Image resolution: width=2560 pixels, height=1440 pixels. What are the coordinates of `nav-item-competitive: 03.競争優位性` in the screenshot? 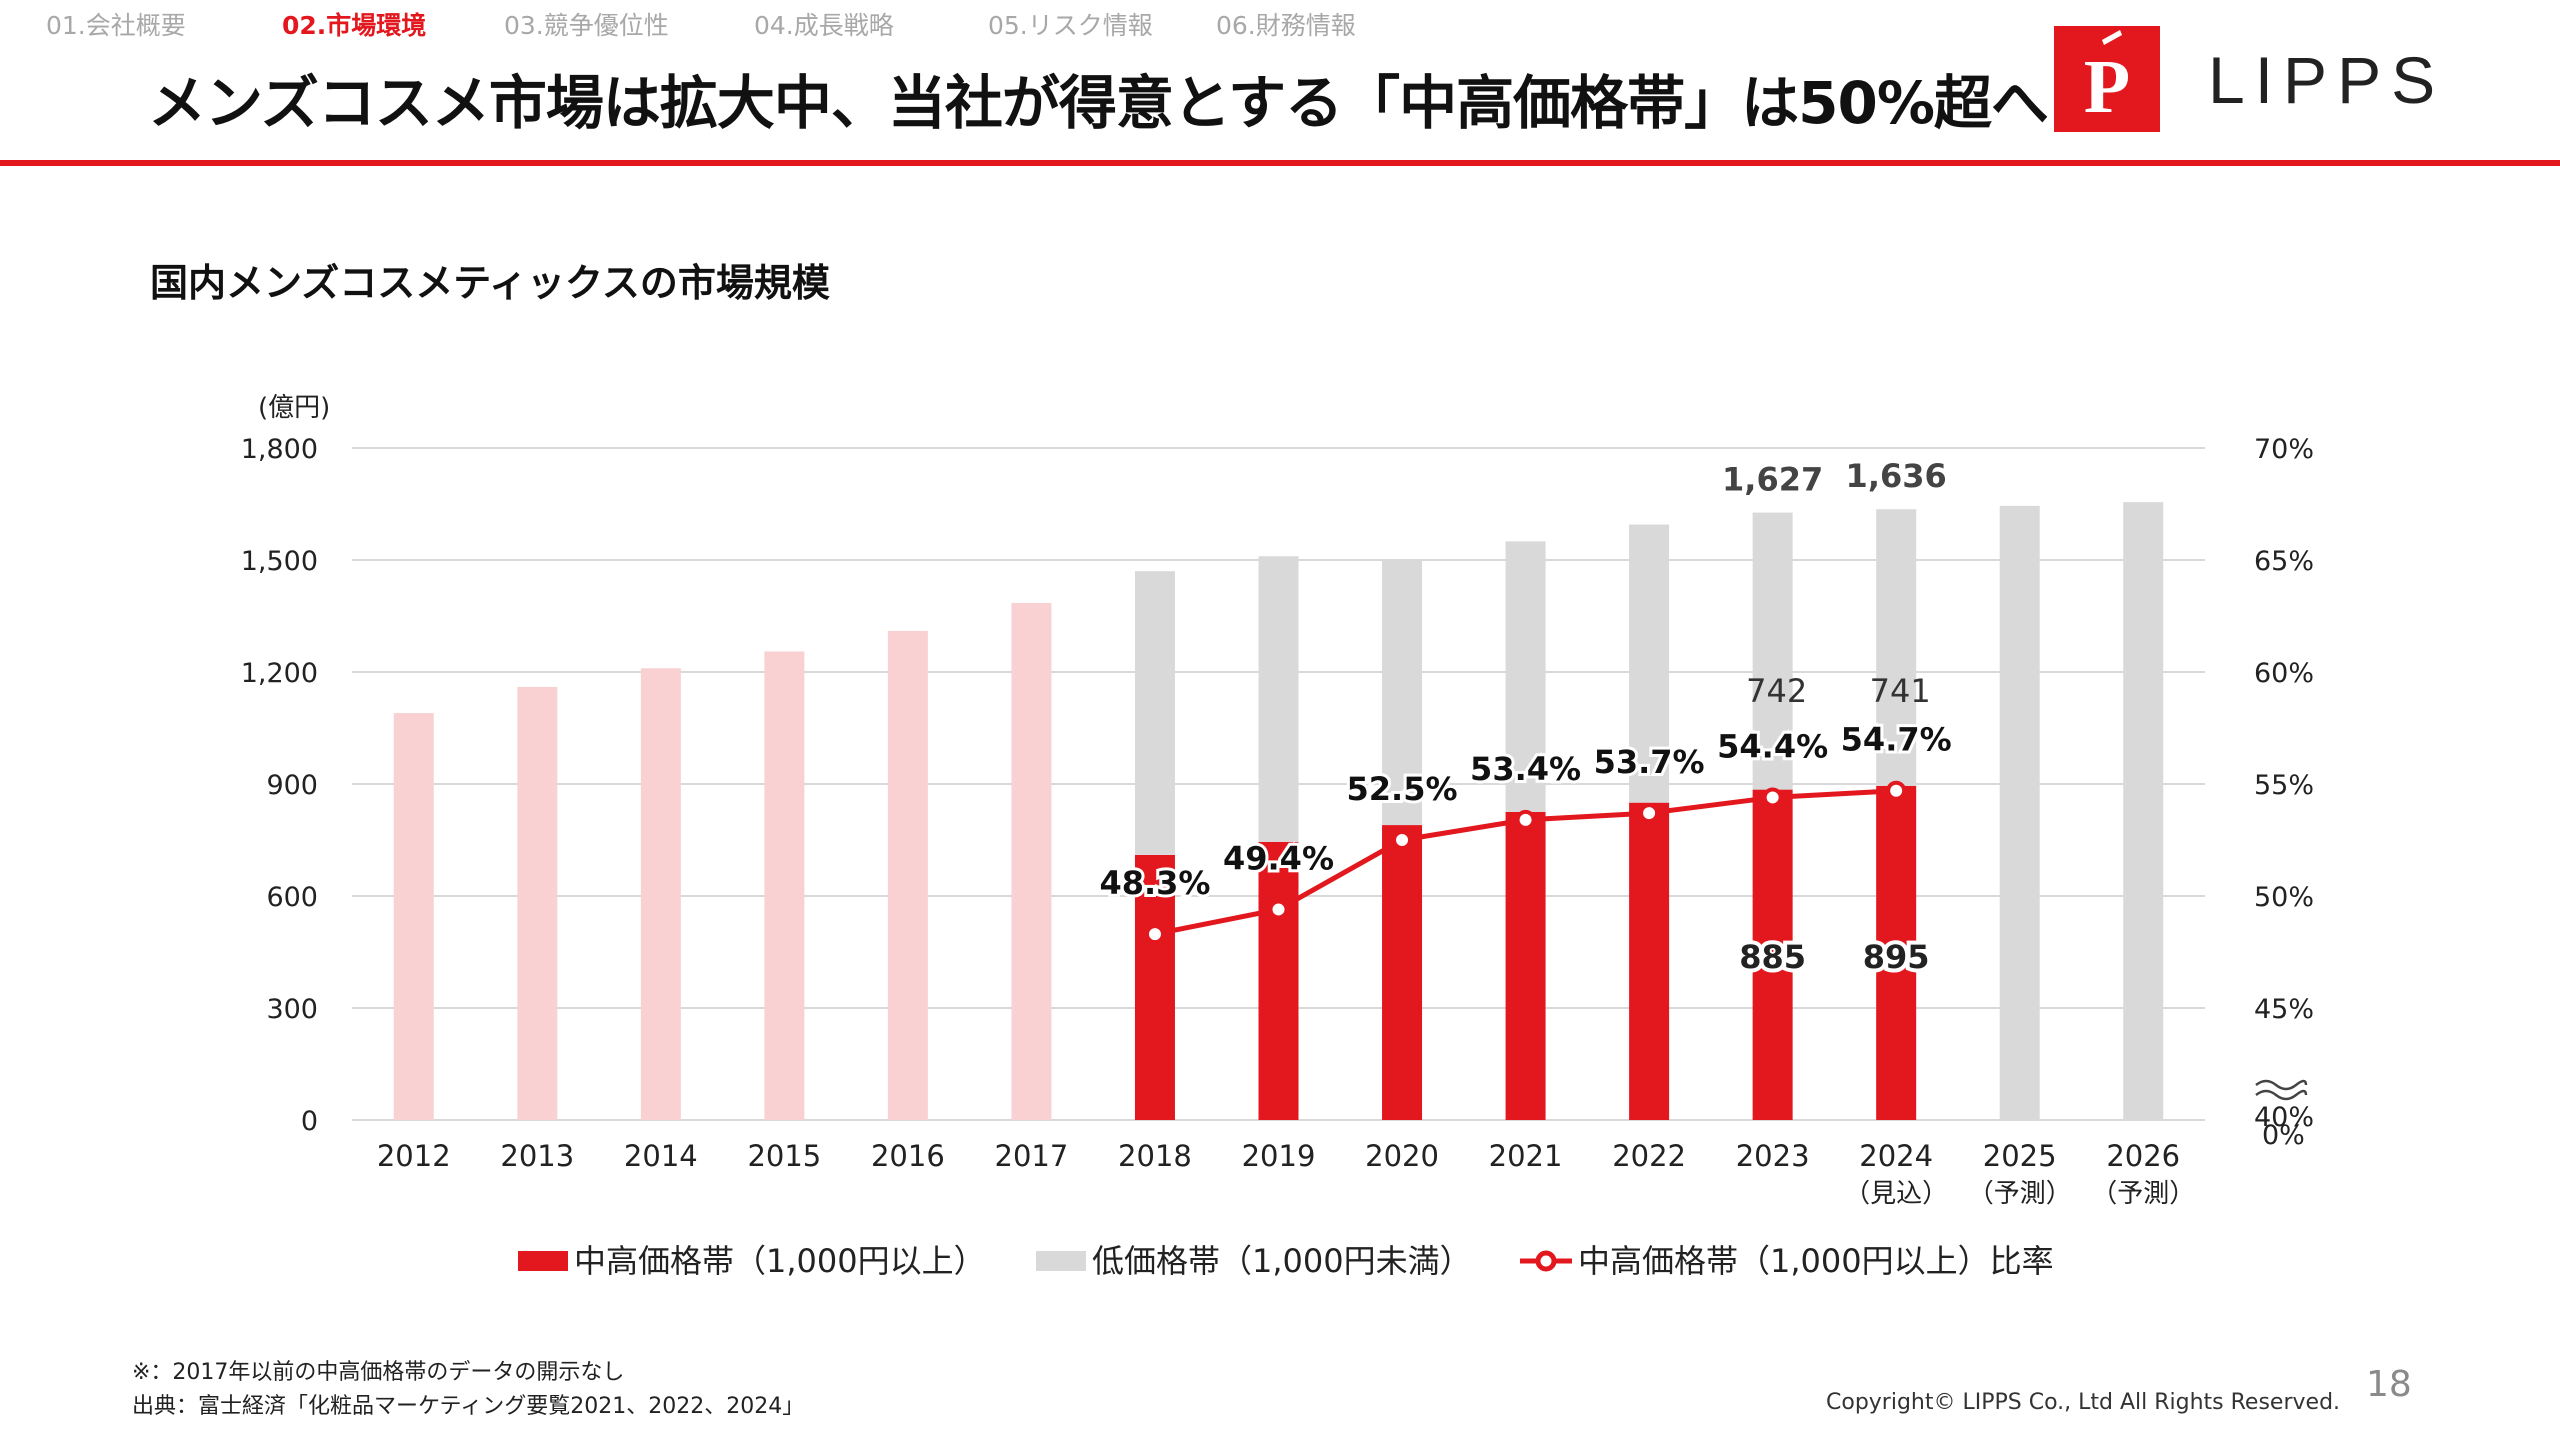 It's located at (586, 25).